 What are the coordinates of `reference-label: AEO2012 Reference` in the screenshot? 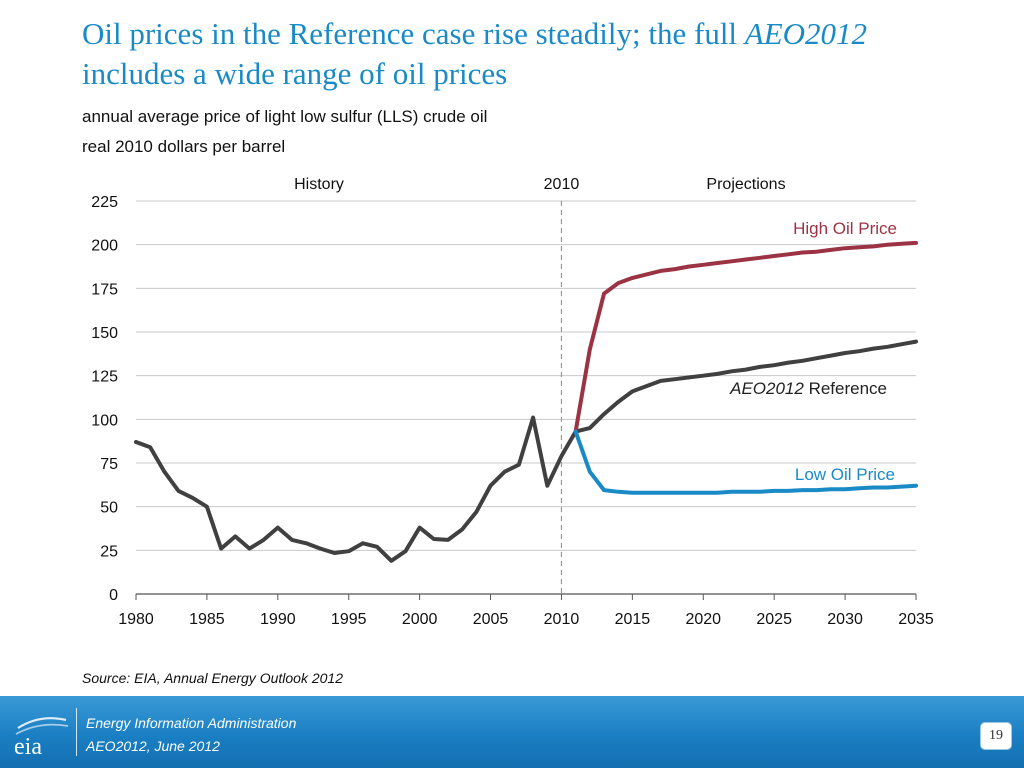 It's located at (808, 388).